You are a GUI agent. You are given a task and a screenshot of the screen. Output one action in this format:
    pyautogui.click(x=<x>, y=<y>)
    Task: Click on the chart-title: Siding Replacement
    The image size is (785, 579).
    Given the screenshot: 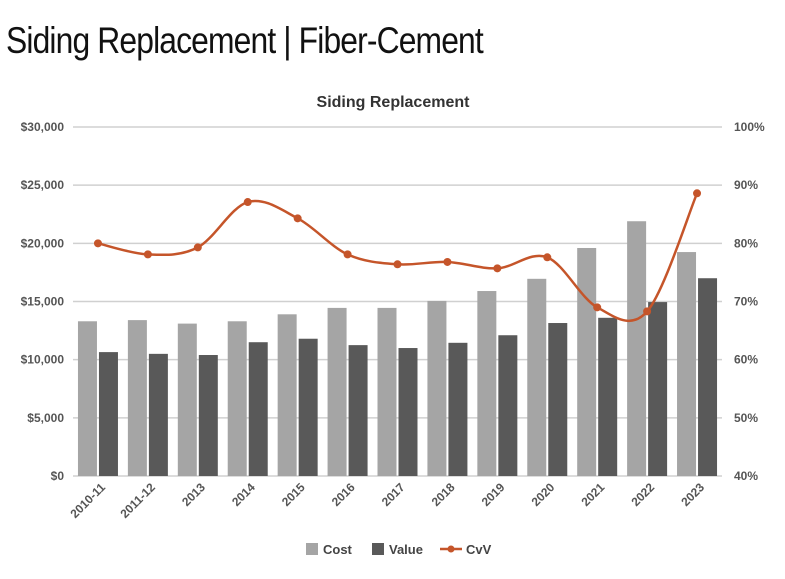 What is the action you would take?
    pyautogui.click(x=394, y=102)
    